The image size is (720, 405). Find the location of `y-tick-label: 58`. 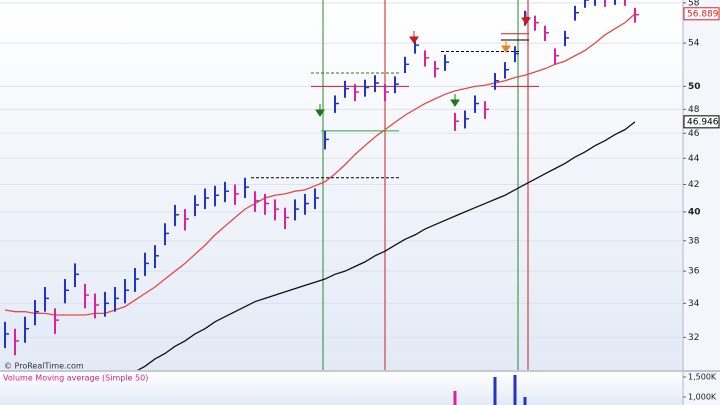

y-tick-label: 58 is located at coordinates (694, 4).